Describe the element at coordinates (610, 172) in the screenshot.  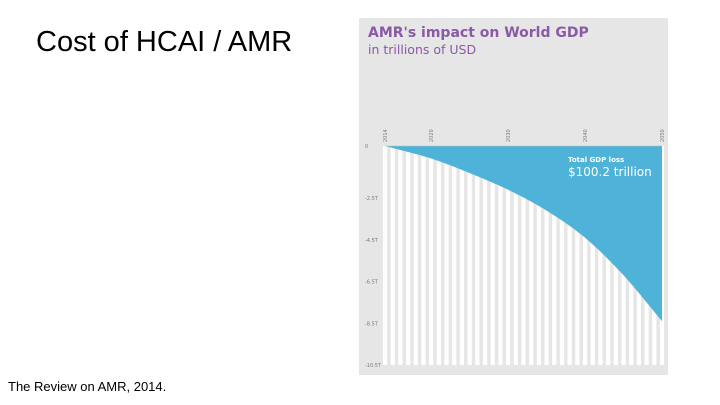
I see `total-loss-value: $100.2 trillion` at that location.